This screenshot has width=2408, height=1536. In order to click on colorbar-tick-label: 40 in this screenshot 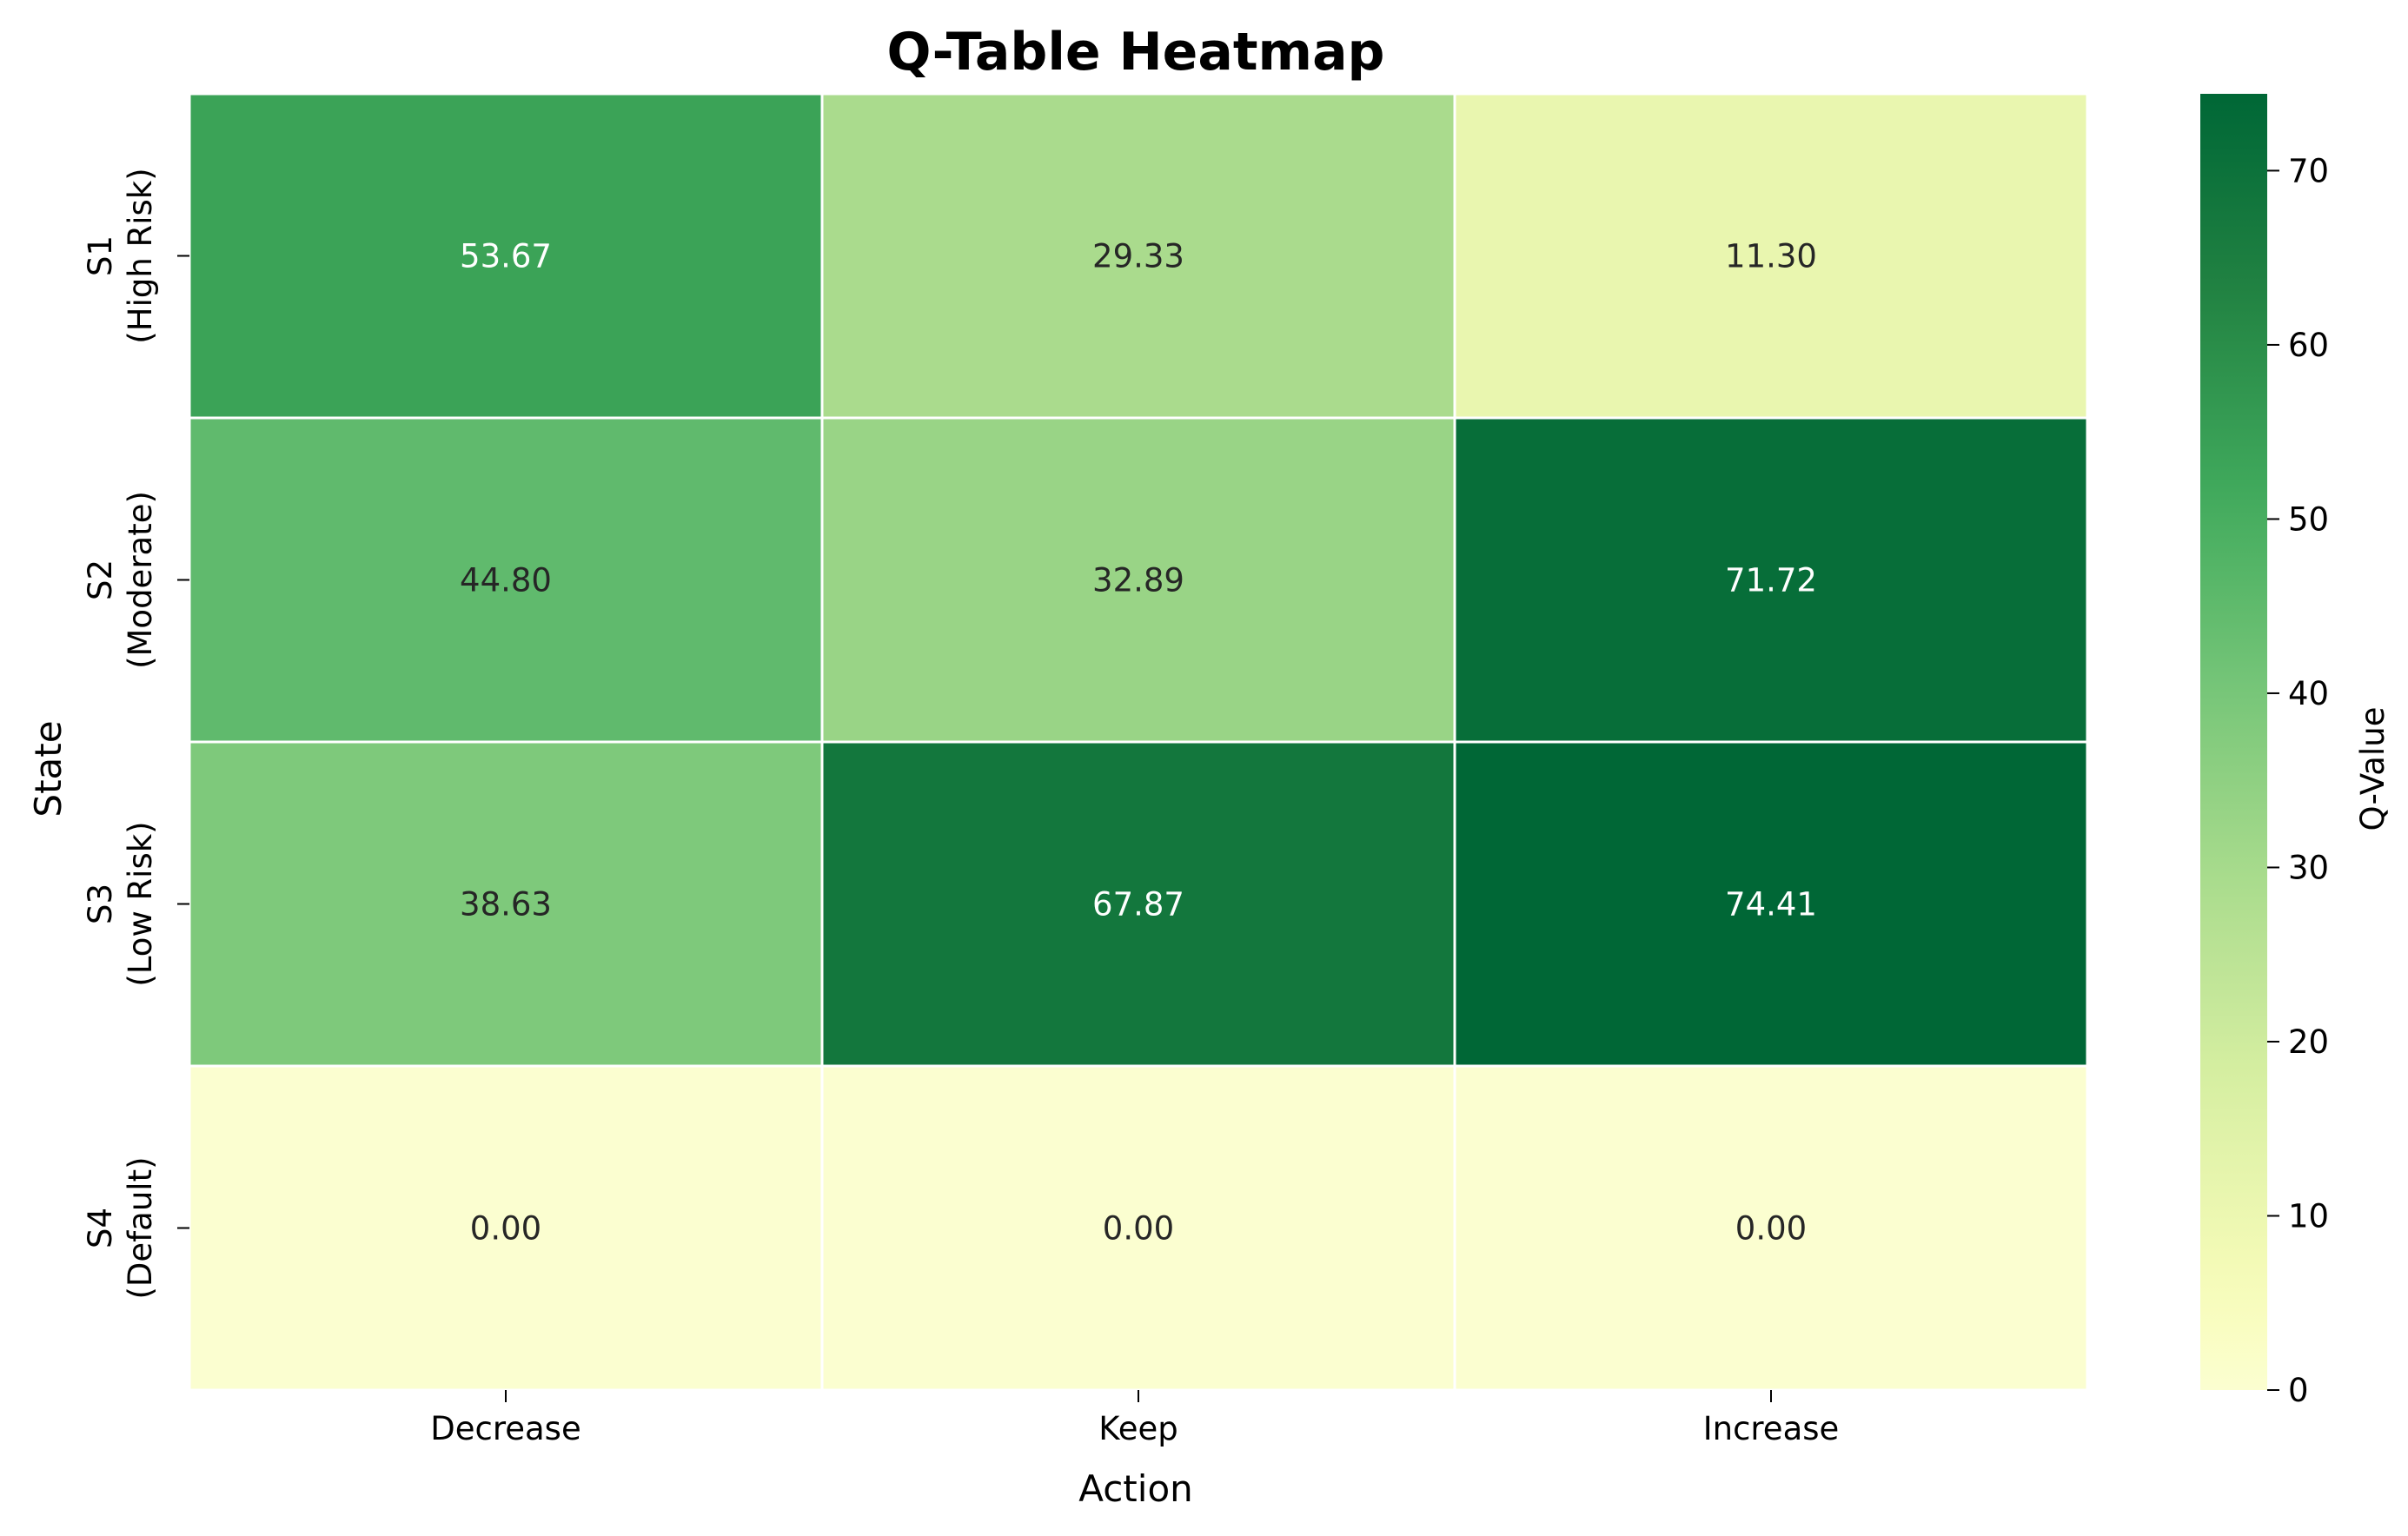, I will do `click(2308, 693)`.